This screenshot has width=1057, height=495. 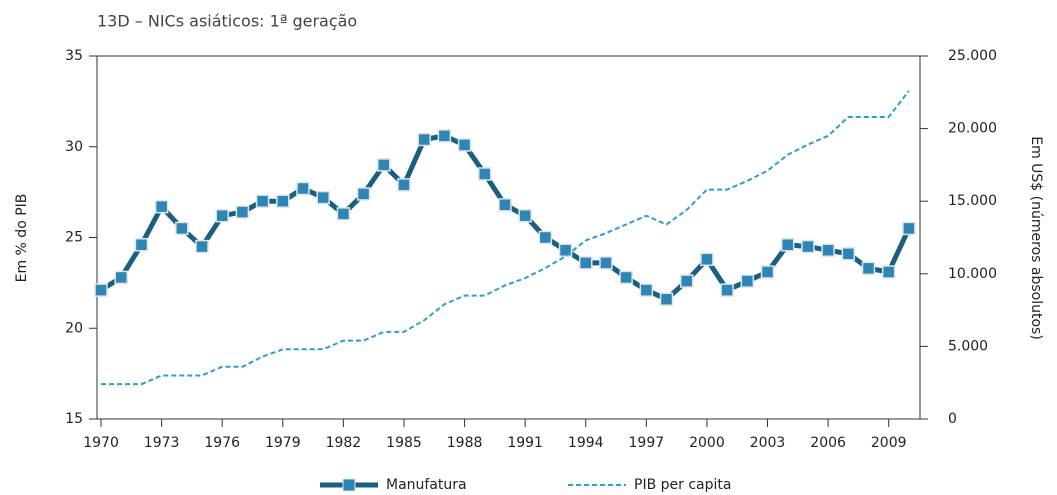 I want to click on x-tick-label: 2009, so click(x=889, y=443).